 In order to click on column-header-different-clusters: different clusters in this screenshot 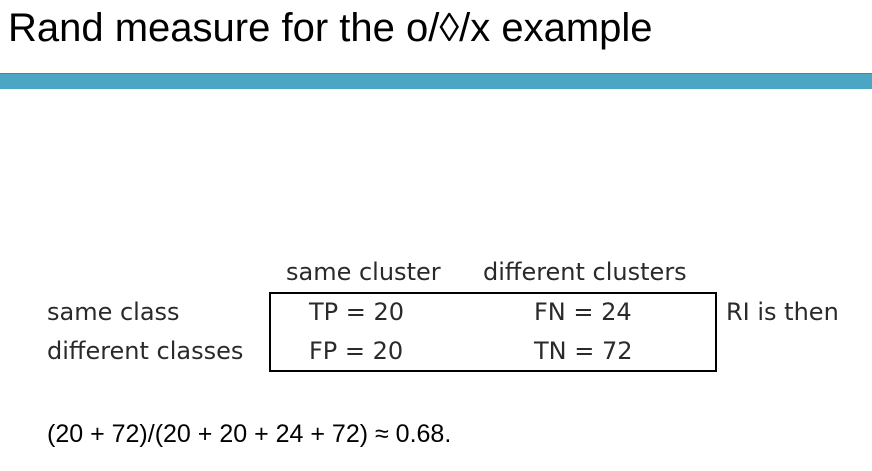, I will do `click(585, 272)`.